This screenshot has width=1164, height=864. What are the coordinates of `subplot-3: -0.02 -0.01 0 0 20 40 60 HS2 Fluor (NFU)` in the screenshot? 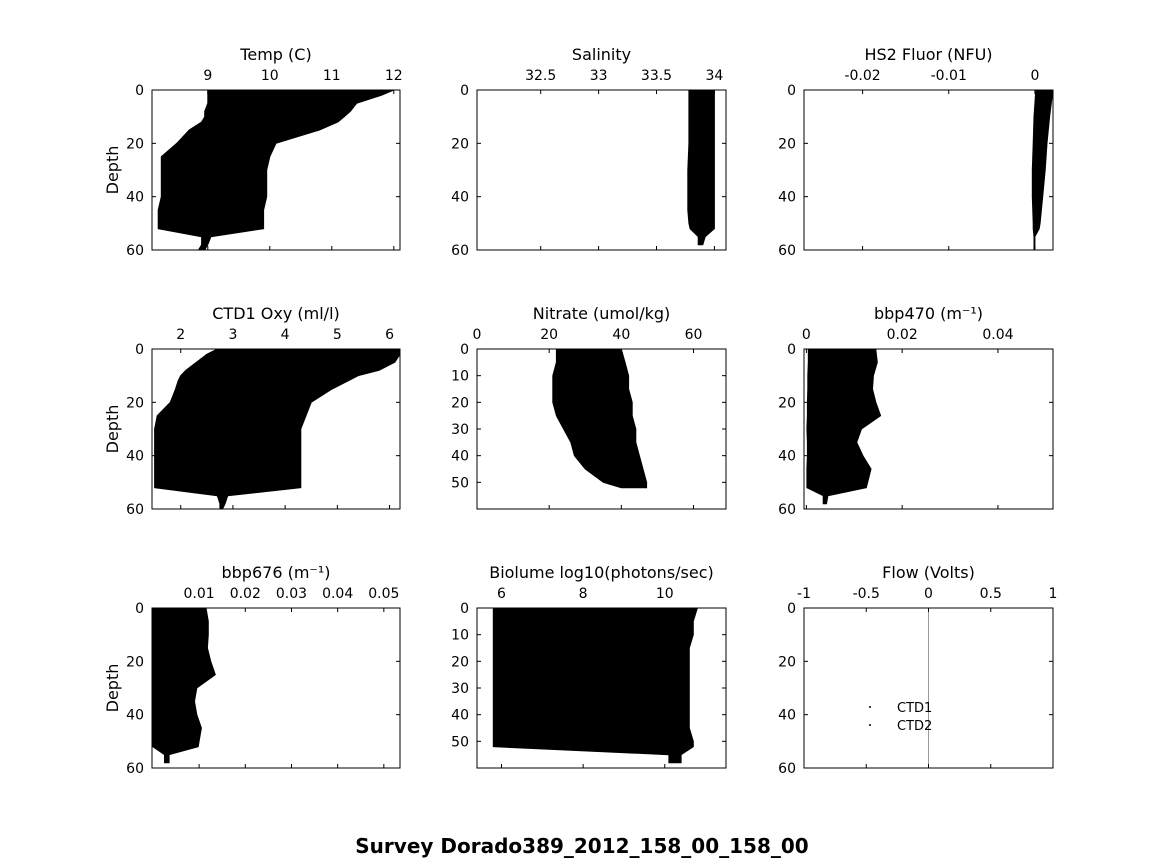 It's located at (916, 152).